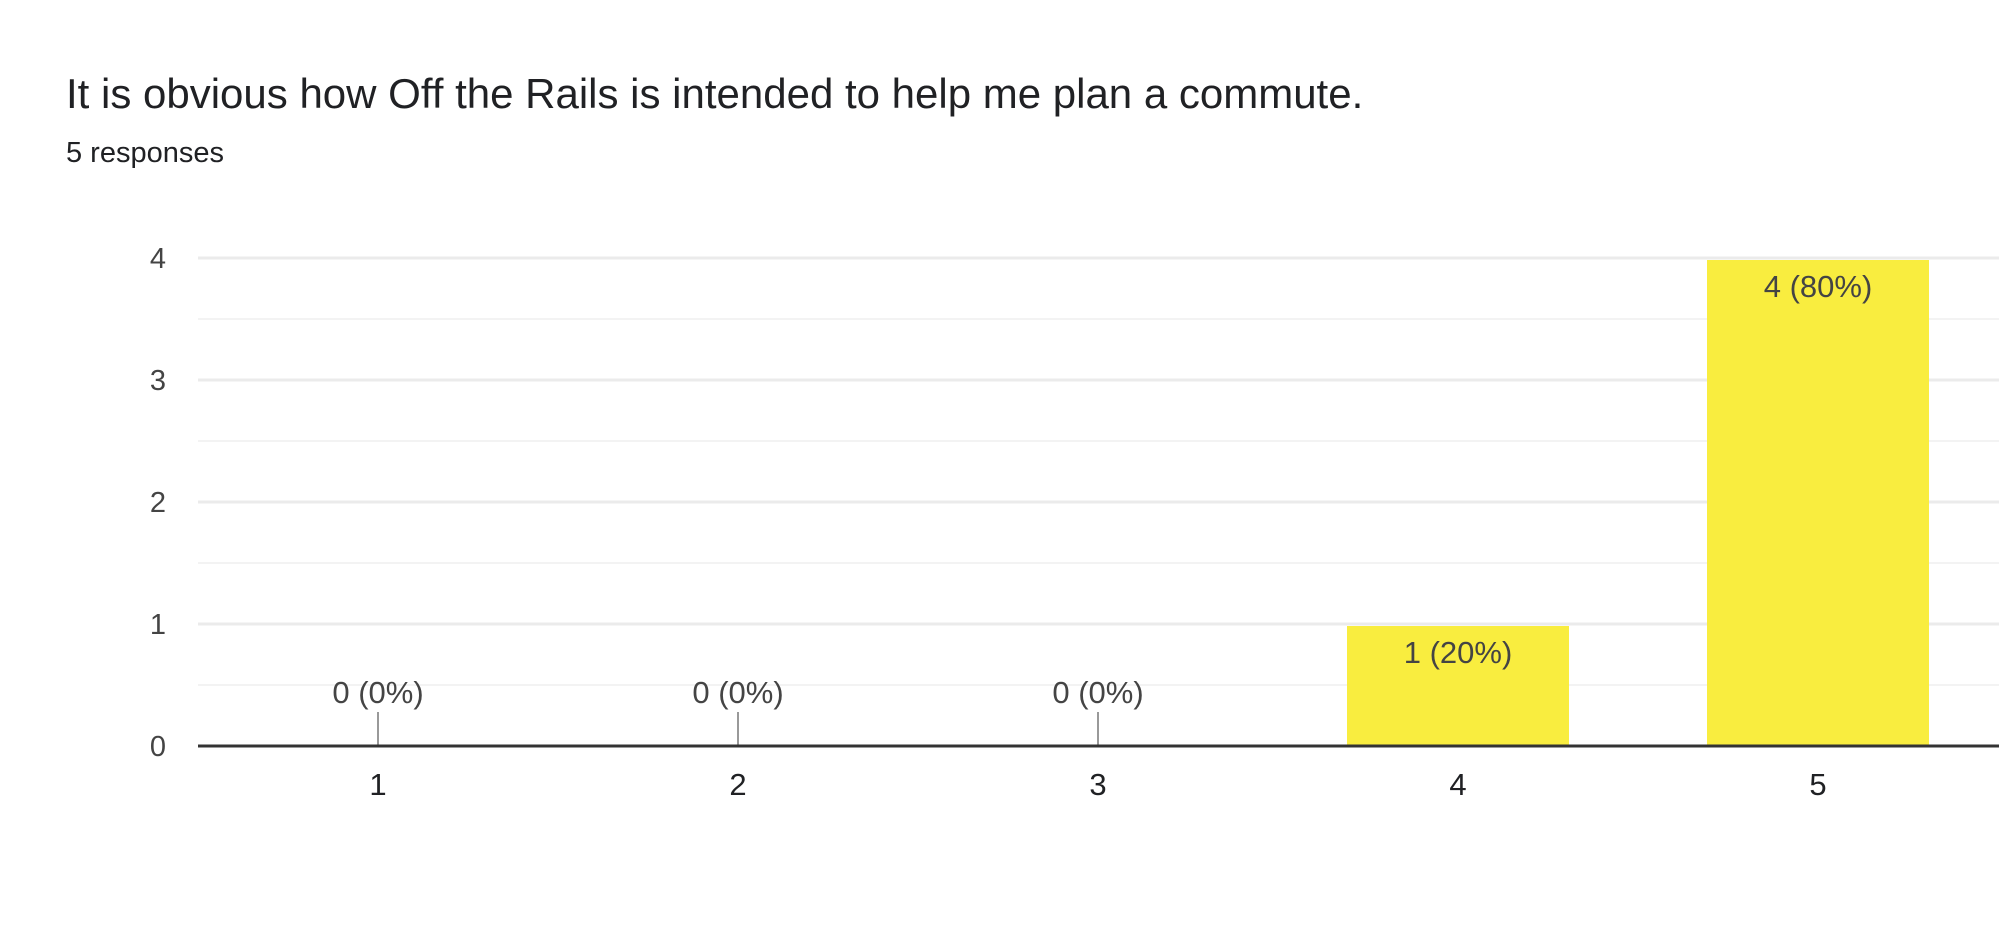 This screenshot has height=951, width=1999. What do you see at coordinates (158, 747) in the screenshot?
I see `y-tick-label: 0` at bounding box center [158, 747].